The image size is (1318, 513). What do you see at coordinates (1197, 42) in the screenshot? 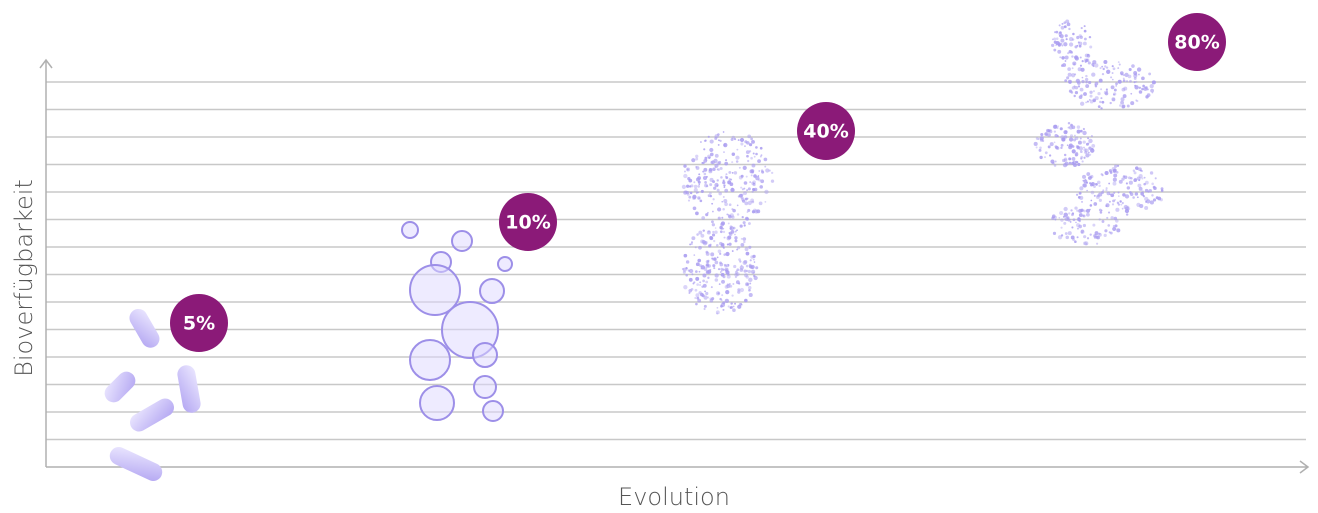
I see `badge` at bounding box center [1197, 42].